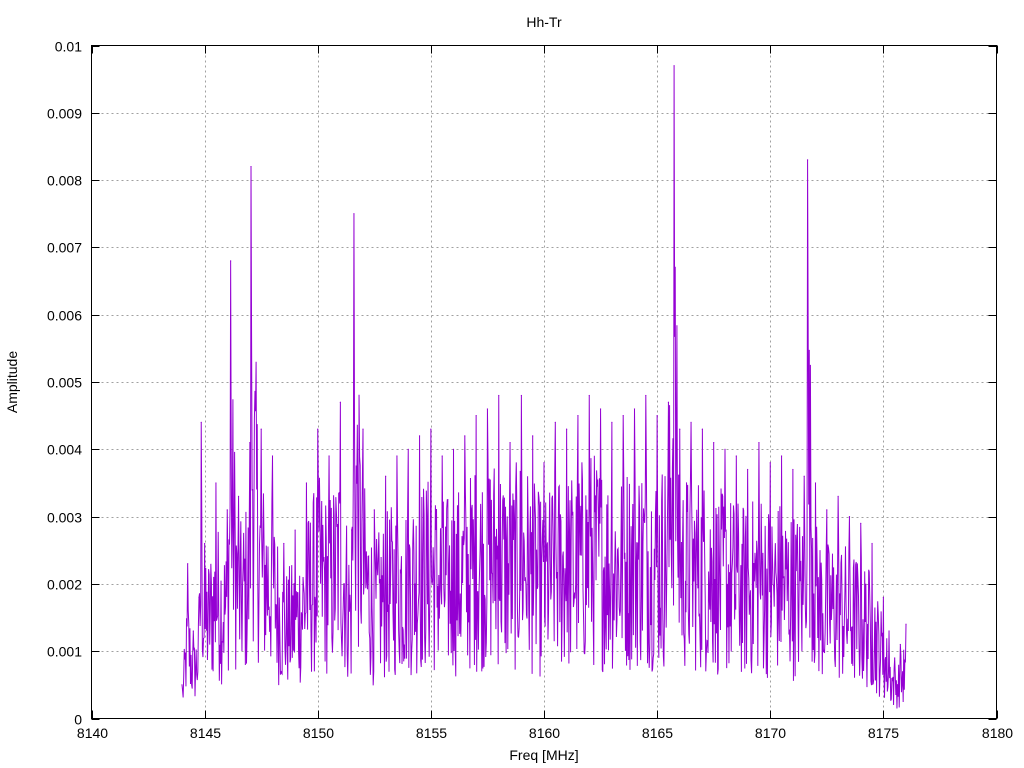  I want to click on x-tick-labels: 8140 8145 8150 8155 8160 8165 8170 8175 8180, so click(545, 733).